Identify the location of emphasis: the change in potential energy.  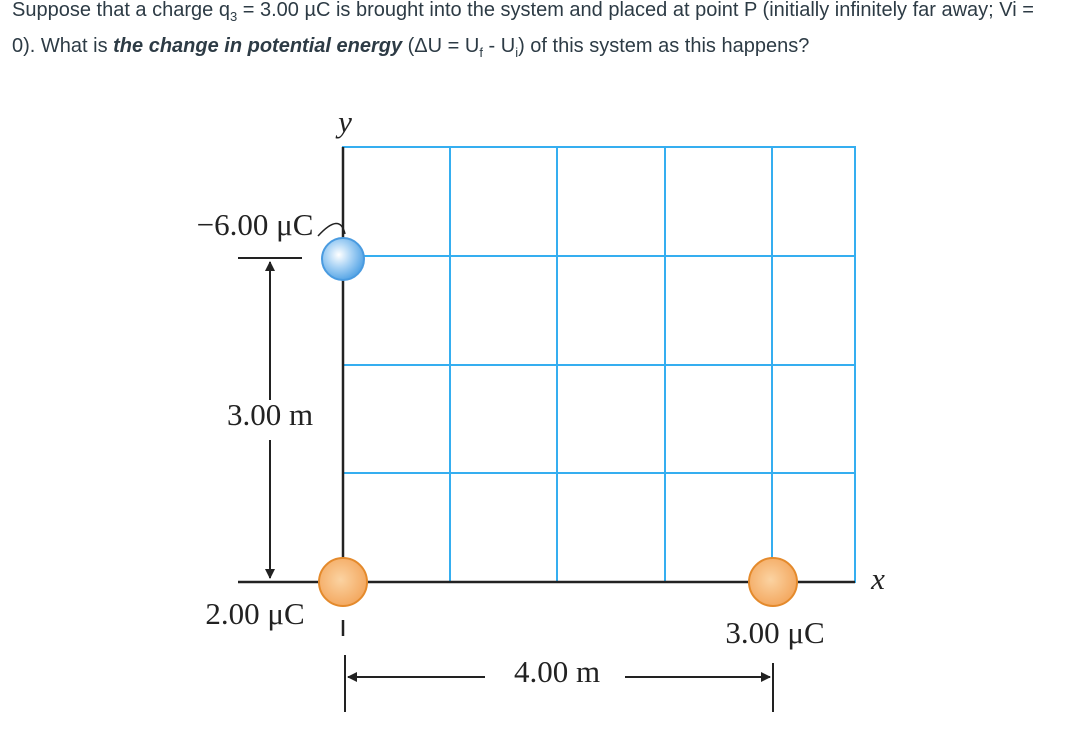
(258, 46).